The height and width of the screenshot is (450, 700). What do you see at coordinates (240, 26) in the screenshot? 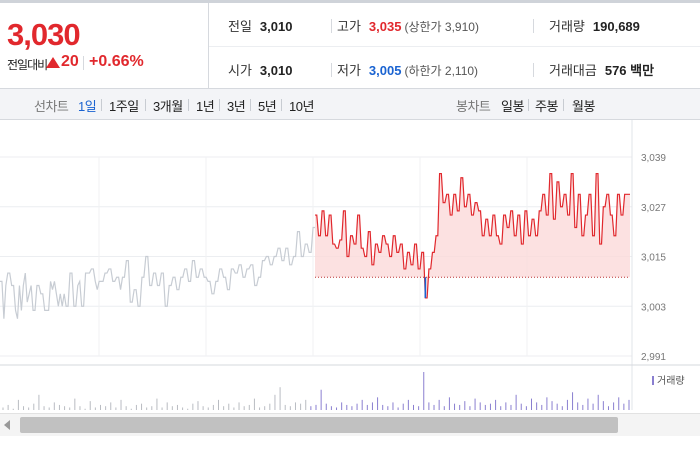
I see `prev-close-label: 전일` at bounding box center [240, 26].